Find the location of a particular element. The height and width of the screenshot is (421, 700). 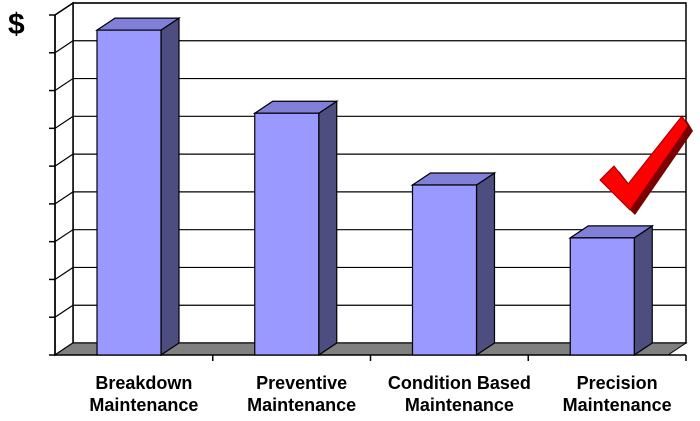

x-tick-label-line: Precision is located at coordinates (617, 383).